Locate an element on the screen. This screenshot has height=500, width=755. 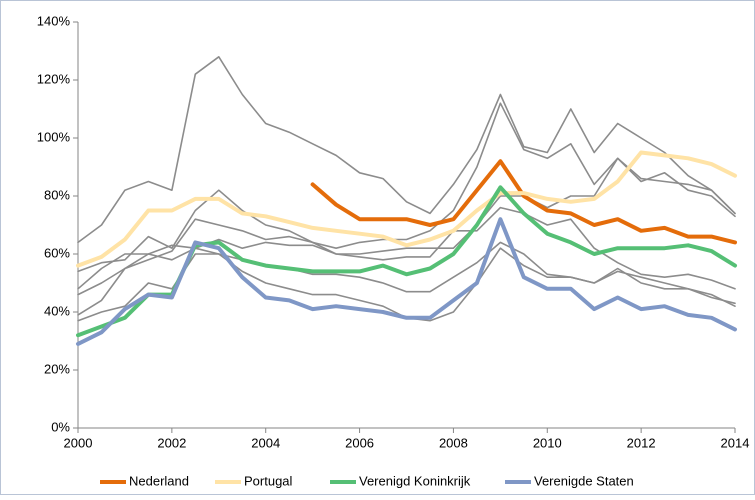
x-tick-label: 2012 is located at coordinates (641, 442).